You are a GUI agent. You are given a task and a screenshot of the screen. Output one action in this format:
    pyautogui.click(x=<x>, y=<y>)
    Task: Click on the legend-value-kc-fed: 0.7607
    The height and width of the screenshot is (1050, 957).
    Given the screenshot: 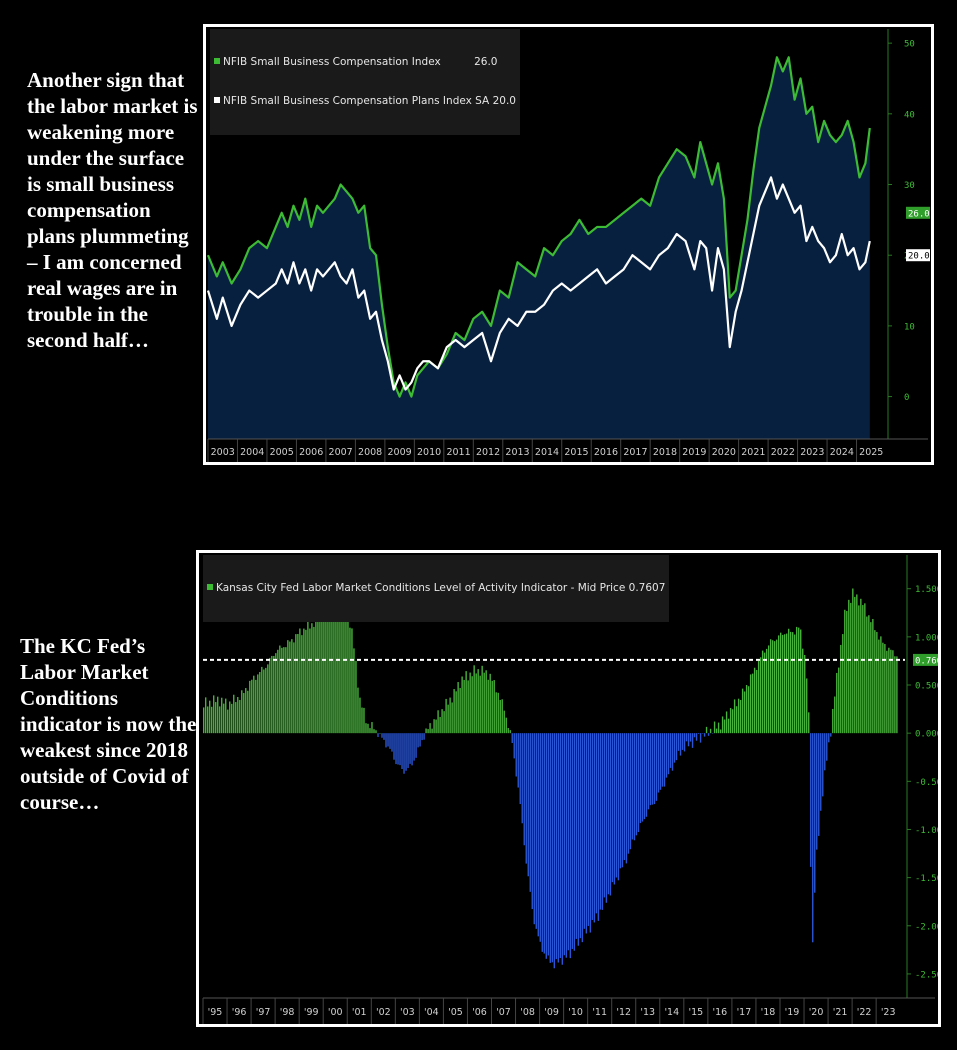 What is the action you would take?
    pyautogui.click(x=647, y=588)
    